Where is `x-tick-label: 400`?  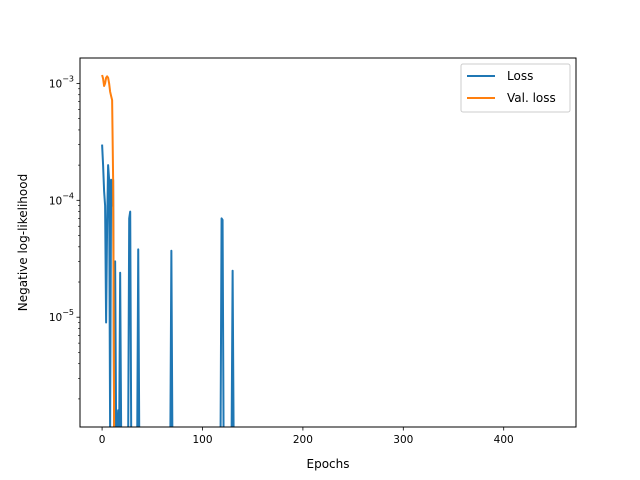
x-tick-label: 400 is located at coordinates (504, 440).